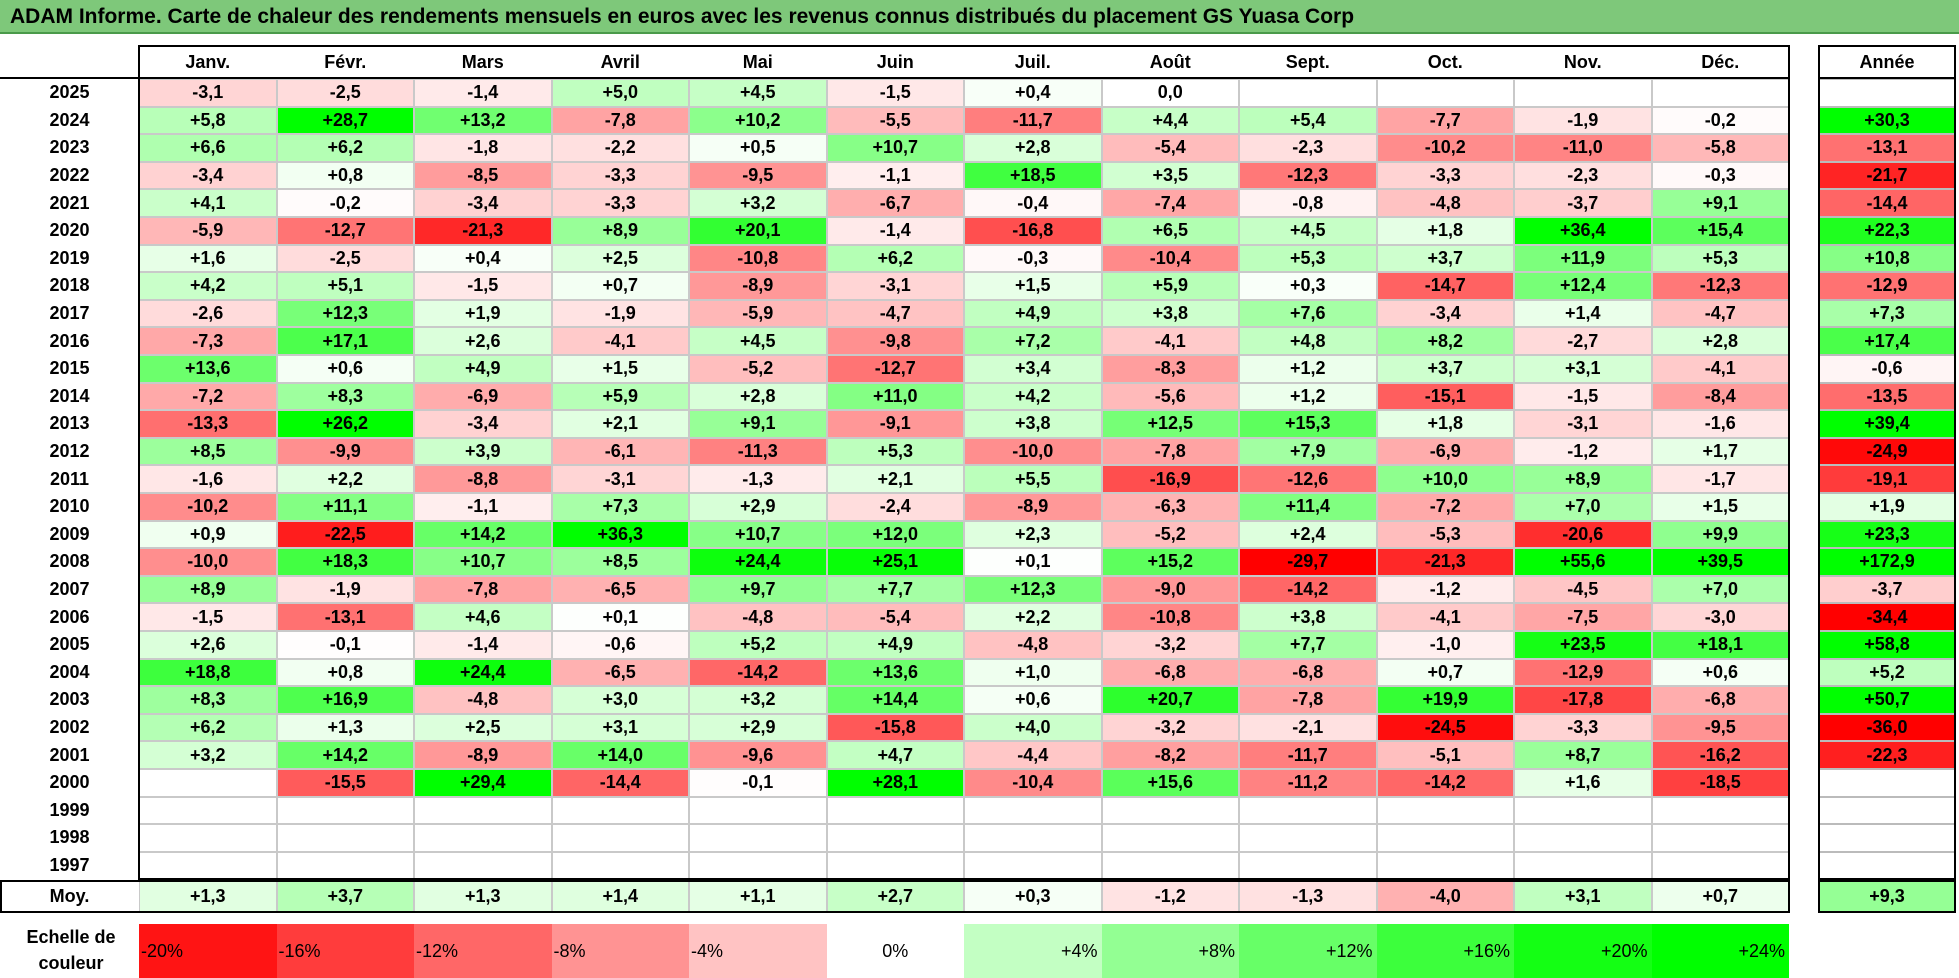 This screenshot has width=1959, height=978. Describe the element at coordinates (1583, 313) in the screenshot. I see `heatmap-cell: +1,4` at that location.